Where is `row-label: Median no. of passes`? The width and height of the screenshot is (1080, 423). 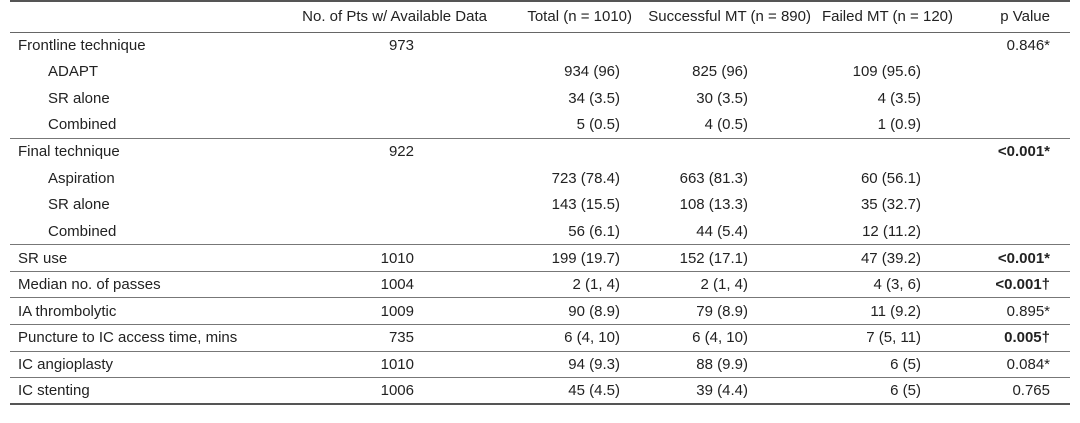 row-label: Median no. of passes is located at coordinates (141, 284).